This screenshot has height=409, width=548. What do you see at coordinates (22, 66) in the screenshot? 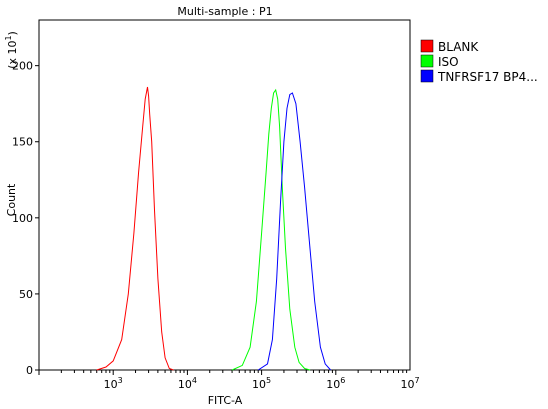
I see `y-tick-label: 200` at bounding box center [22, 66].